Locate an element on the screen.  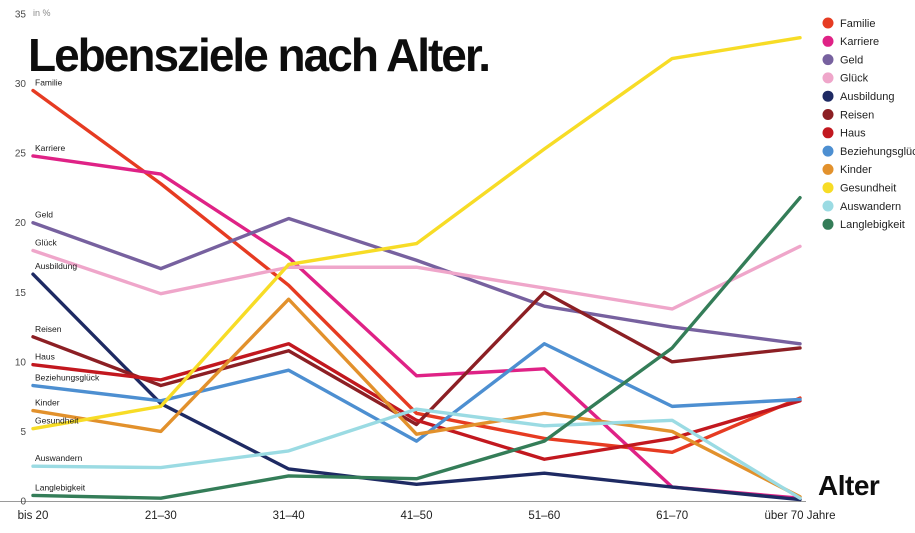
legend-item-reisen: Reisen is located at coordinates (848, 115).